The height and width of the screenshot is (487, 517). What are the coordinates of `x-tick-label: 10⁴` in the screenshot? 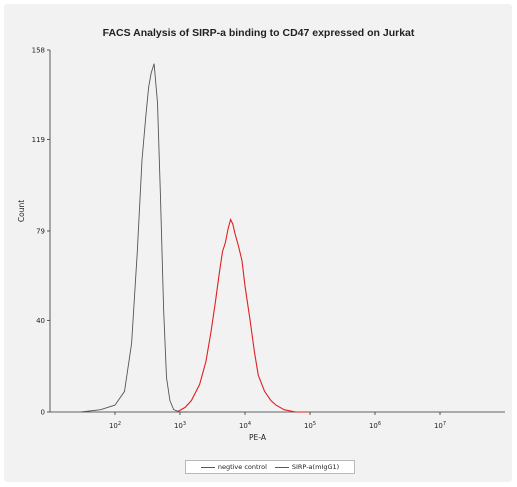 It's located at (245, 425).